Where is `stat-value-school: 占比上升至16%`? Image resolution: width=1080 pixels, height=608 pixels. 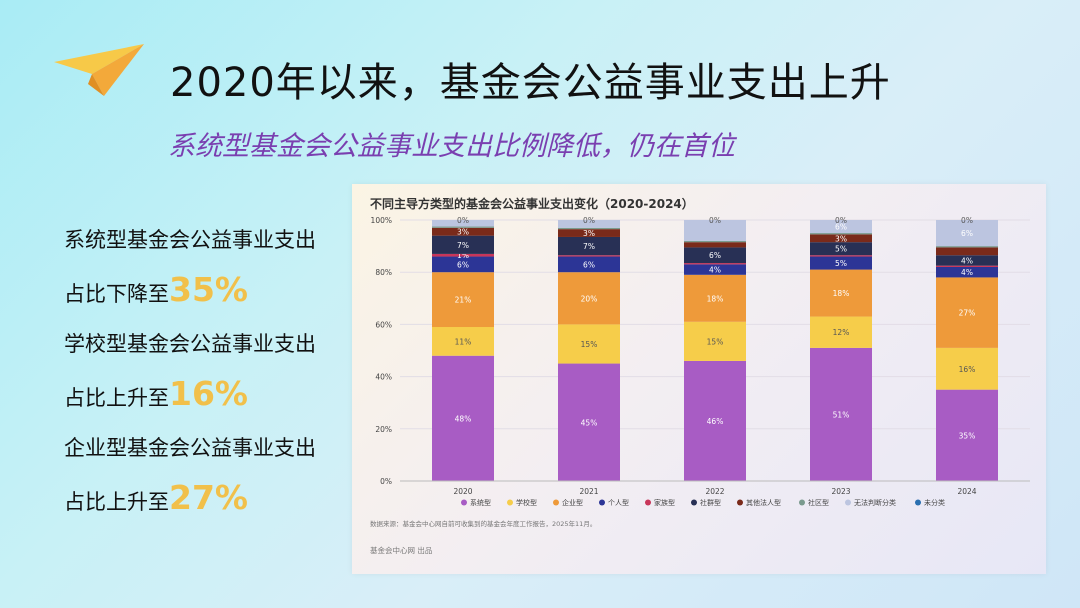 stat-value-school: 占比上升至16% is located at coordinates (156, 393).